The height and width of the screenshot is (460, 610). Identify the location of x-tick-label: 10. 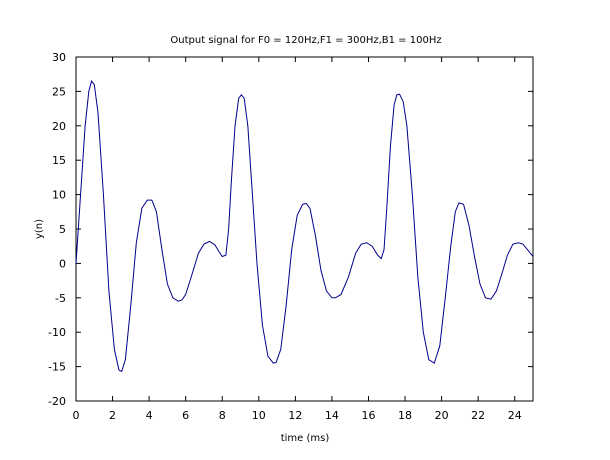
(259, 415).